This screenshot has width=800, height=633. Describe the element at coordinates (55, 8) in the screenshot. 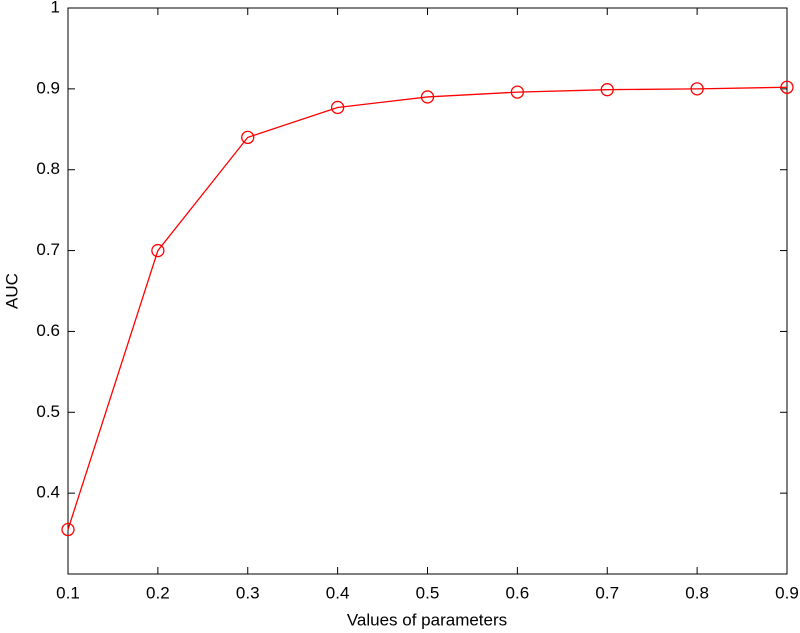

I see `y-tick-label: 1` at that location.